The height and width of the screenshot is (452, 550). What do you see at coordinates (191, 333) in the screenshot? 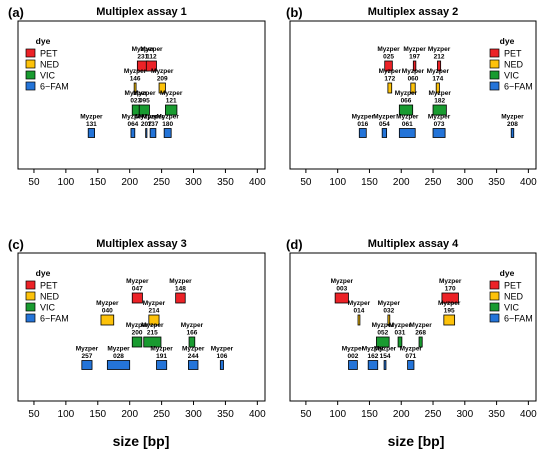
I see `marker-id-label: 166` at bounding box center [191, 333].